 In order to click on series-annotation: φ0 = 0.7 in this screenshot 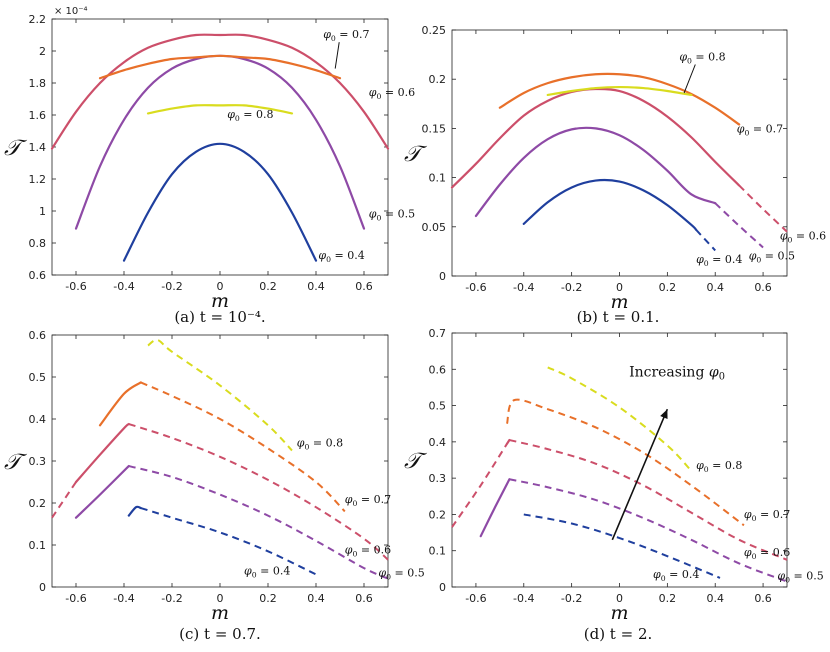, I will do `click(767, 515)`.